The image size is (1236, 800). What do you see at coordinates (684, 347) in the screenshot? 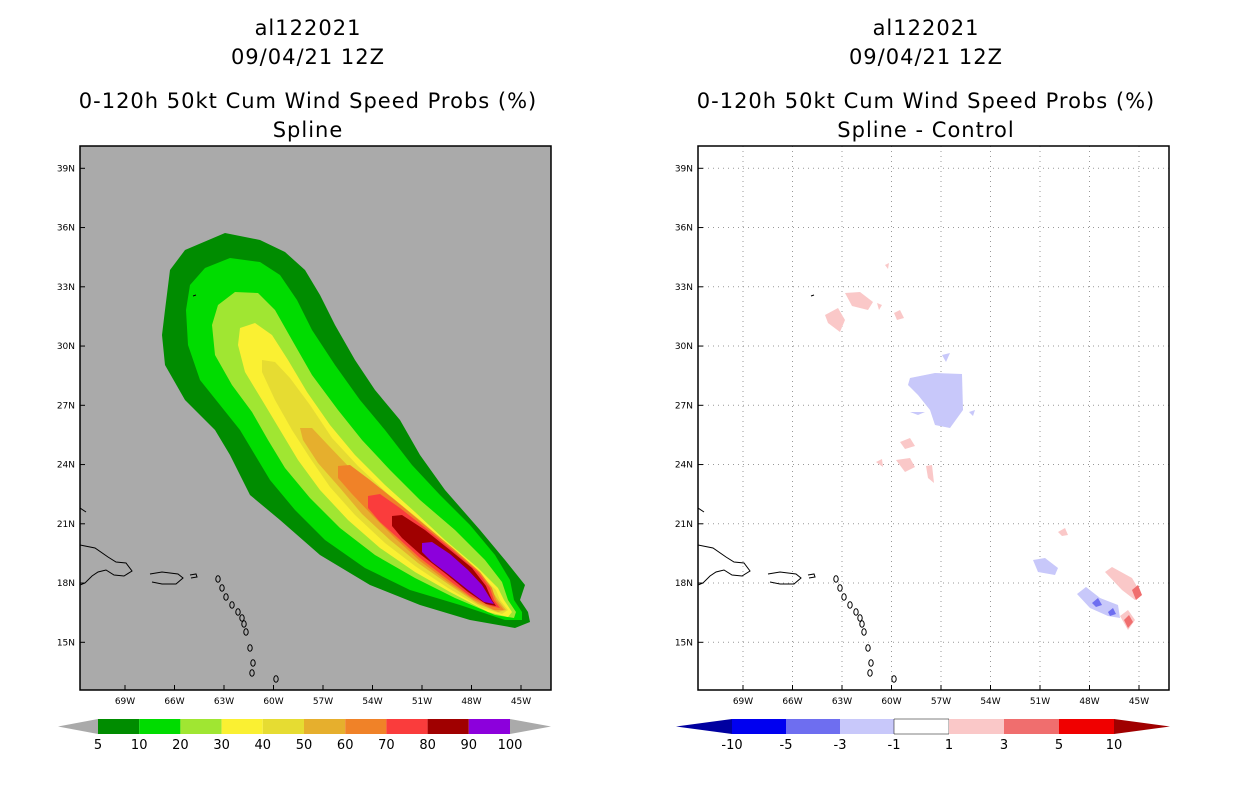
I see `y-tick-label: 30N` at bounding box center [684, 347].